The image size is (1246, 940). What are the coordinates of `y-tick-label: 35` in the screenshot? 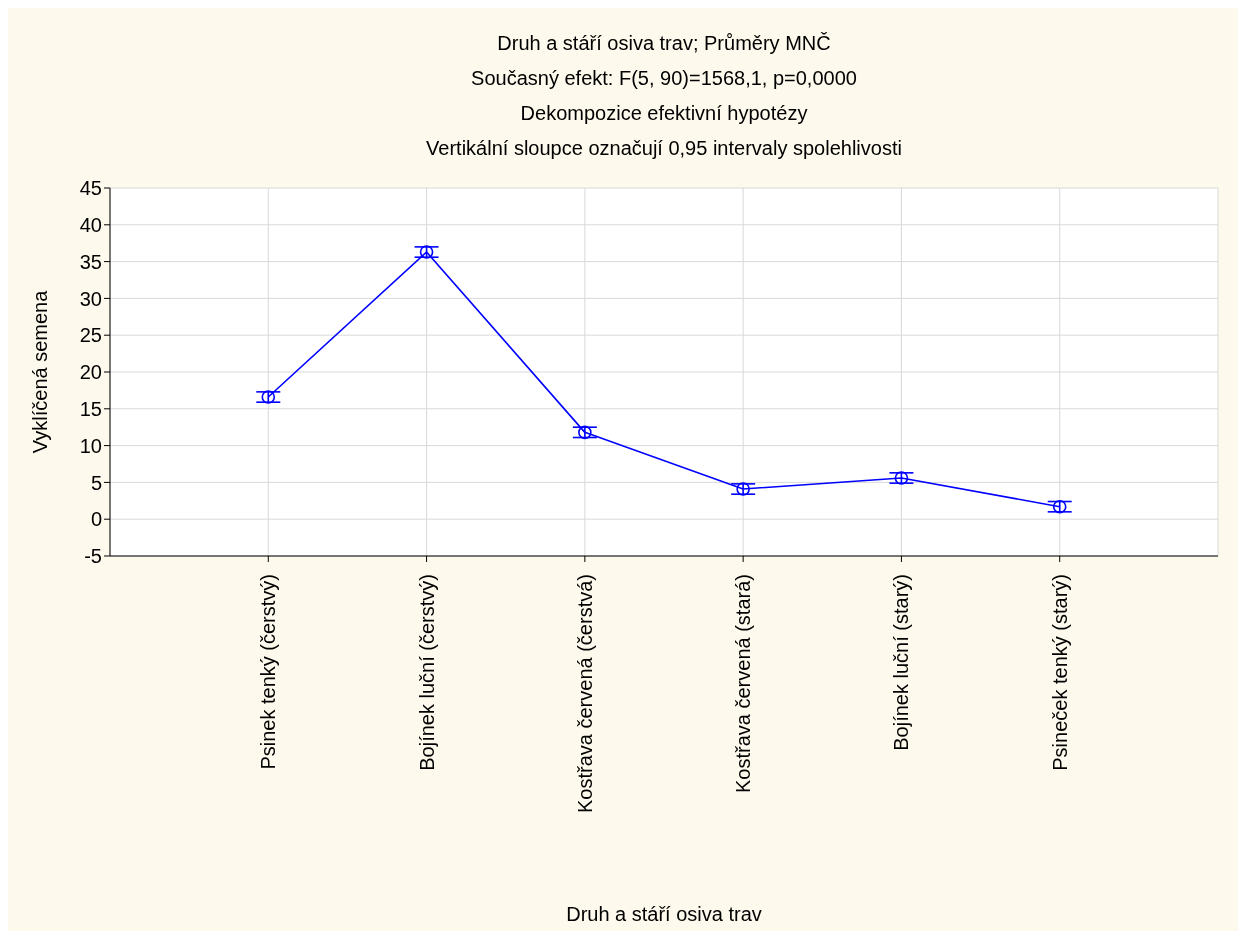 It's located at (90, 261).